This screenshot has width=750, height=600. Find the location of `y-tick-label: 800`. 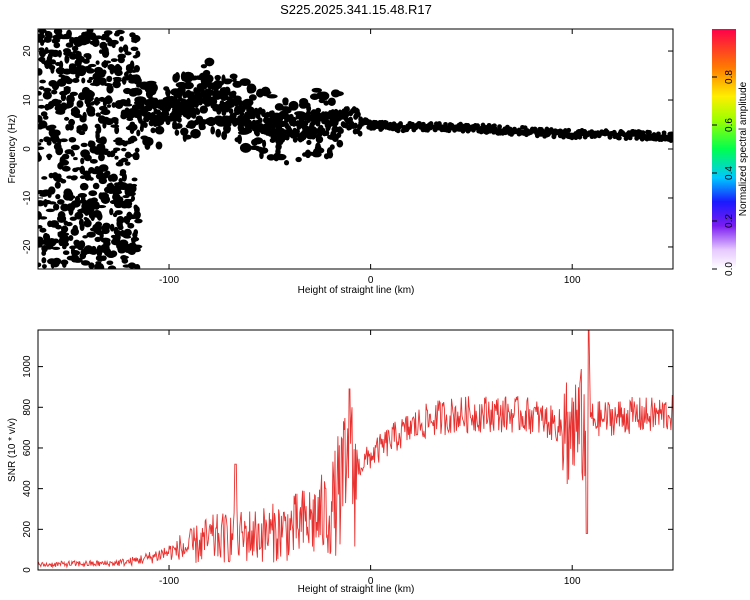

y-tick-label: 800 is located at coordinates (27, 407).